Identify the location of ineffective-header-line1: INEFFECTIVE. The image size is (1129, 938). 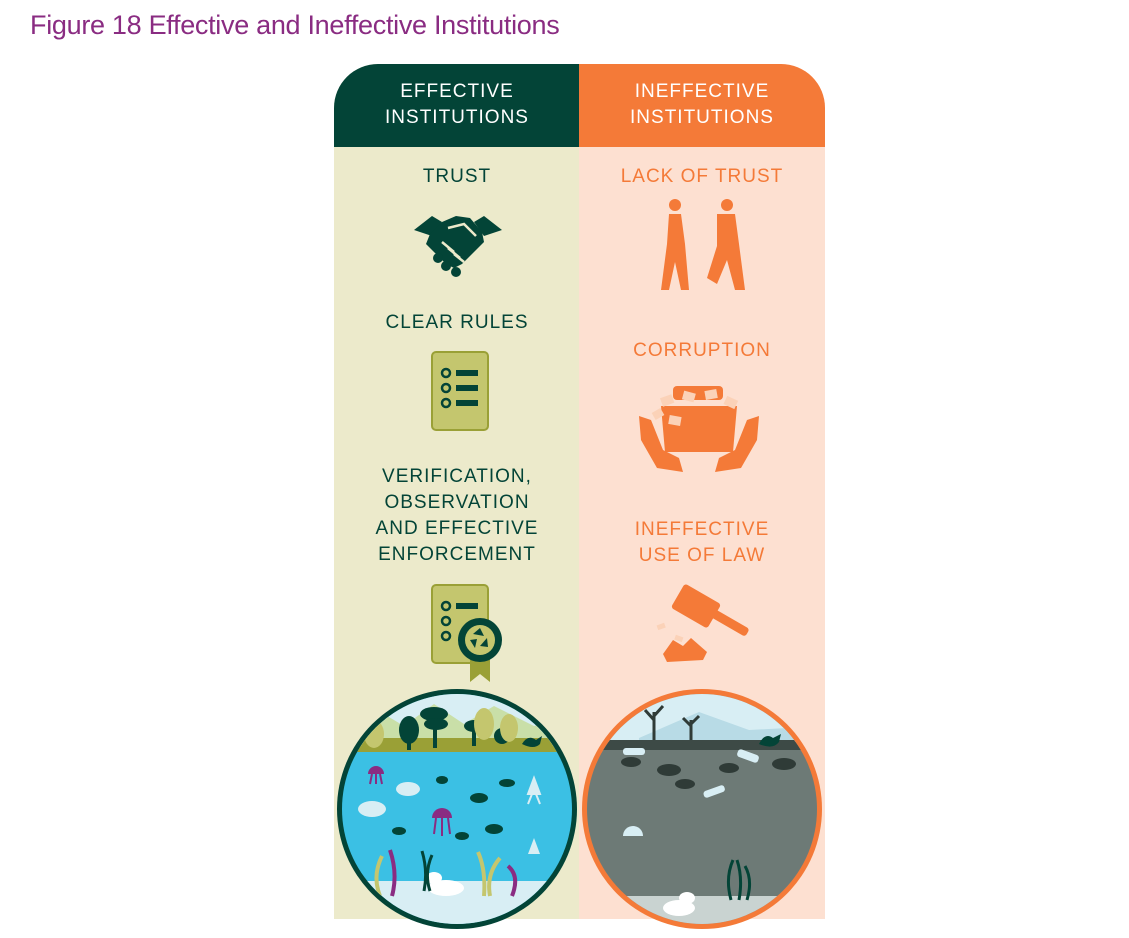
(702, 91).